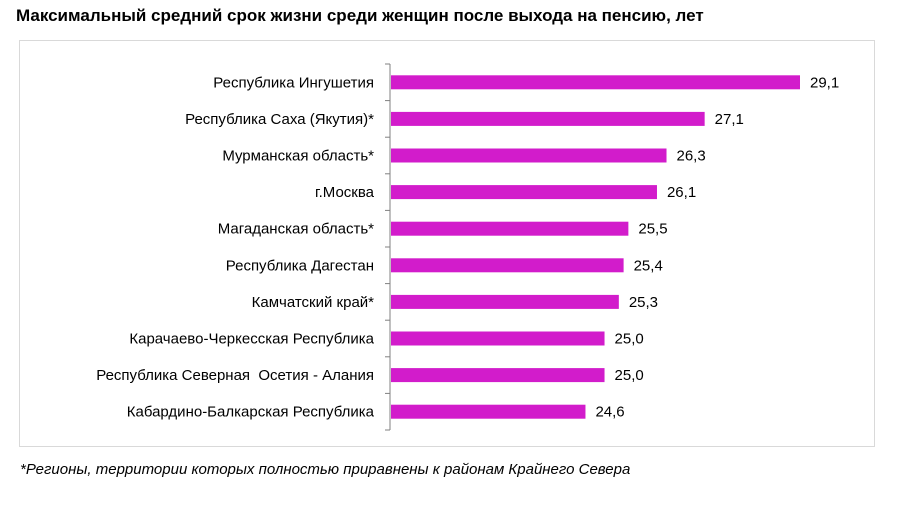  Describe the element at coordinates (643, 302) in the screenshot. I see `value-label: 25,3` at that location.